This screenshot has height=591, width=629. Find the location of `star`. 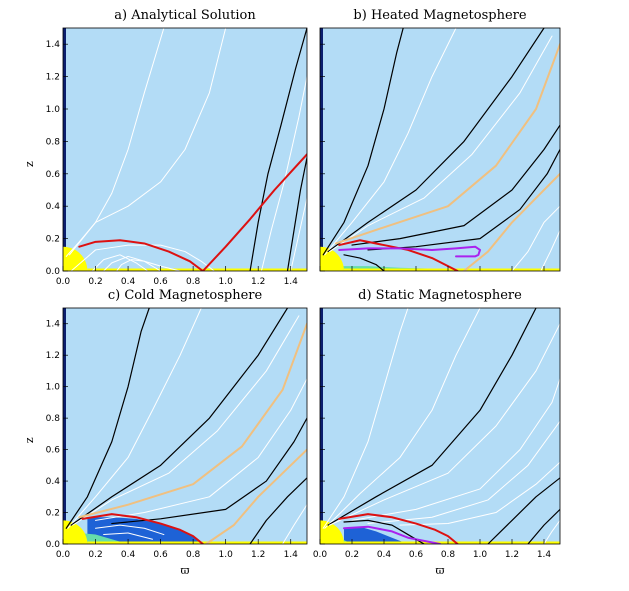

star is located at coordinates (332, 532).